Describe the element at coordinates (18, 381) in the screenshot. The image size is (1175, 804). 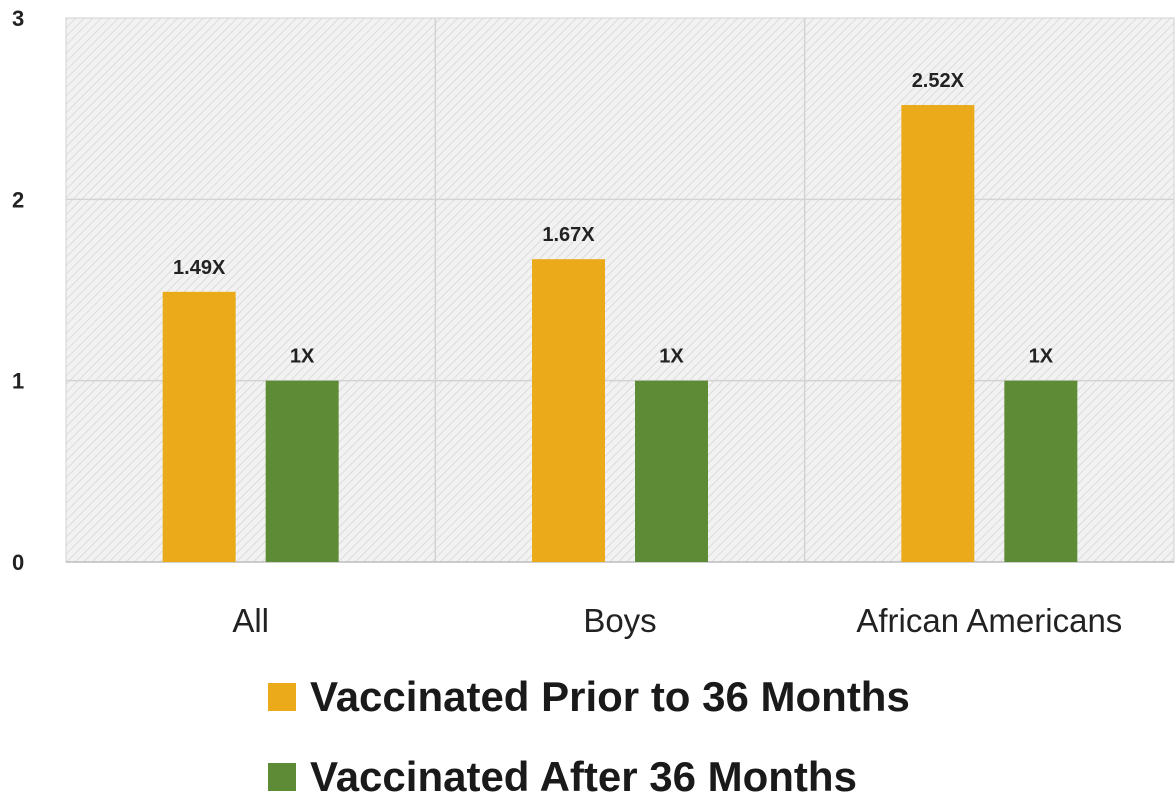
I see `y-tick-label: 1` at that location.